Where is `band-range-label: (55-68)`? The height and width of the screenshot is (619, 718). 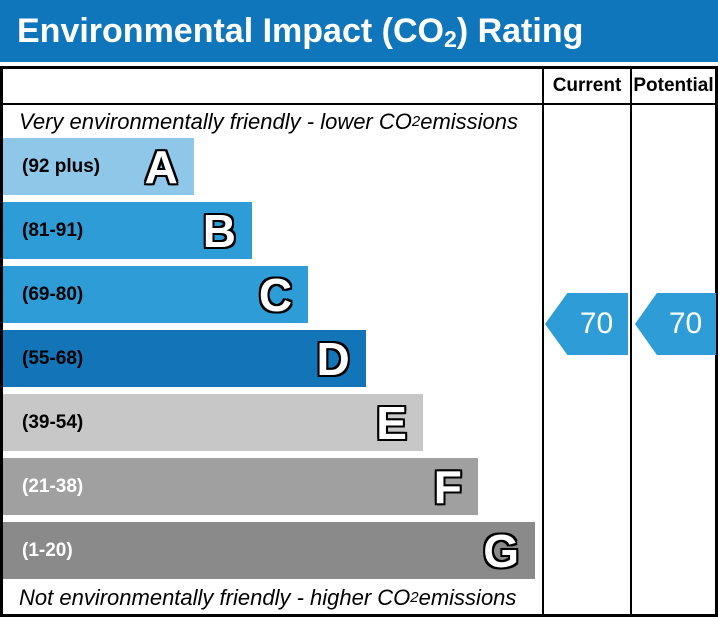
band-range-label: (55-68) is located at coordinates (53, 358).